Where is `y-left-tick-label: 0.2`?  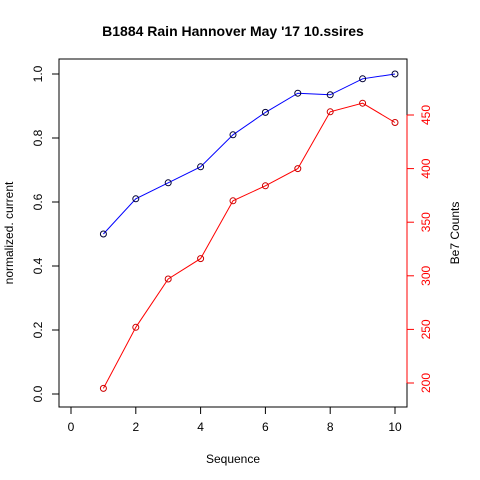 y-left-tick-label: 0.2 is located at coordinates (38, 329).